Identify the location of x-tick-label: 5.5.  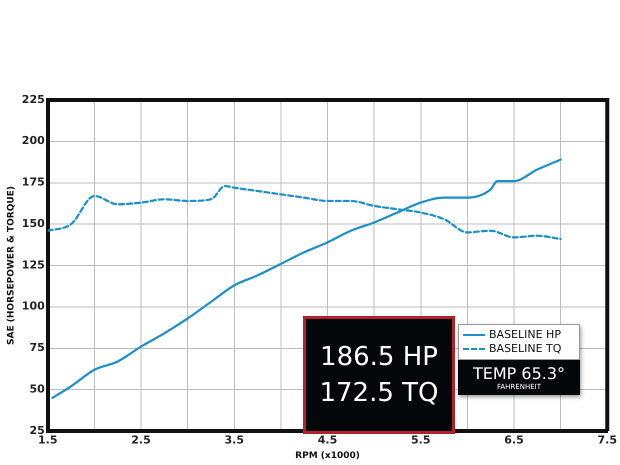
(421, 439).